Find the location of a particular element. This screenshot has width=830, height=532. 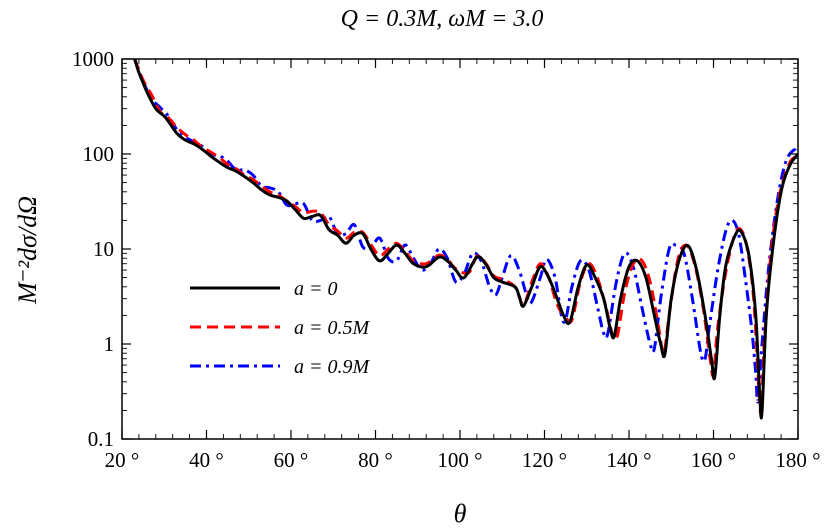

x-tick-label: 40 ° is located at coordinates (206, 460).